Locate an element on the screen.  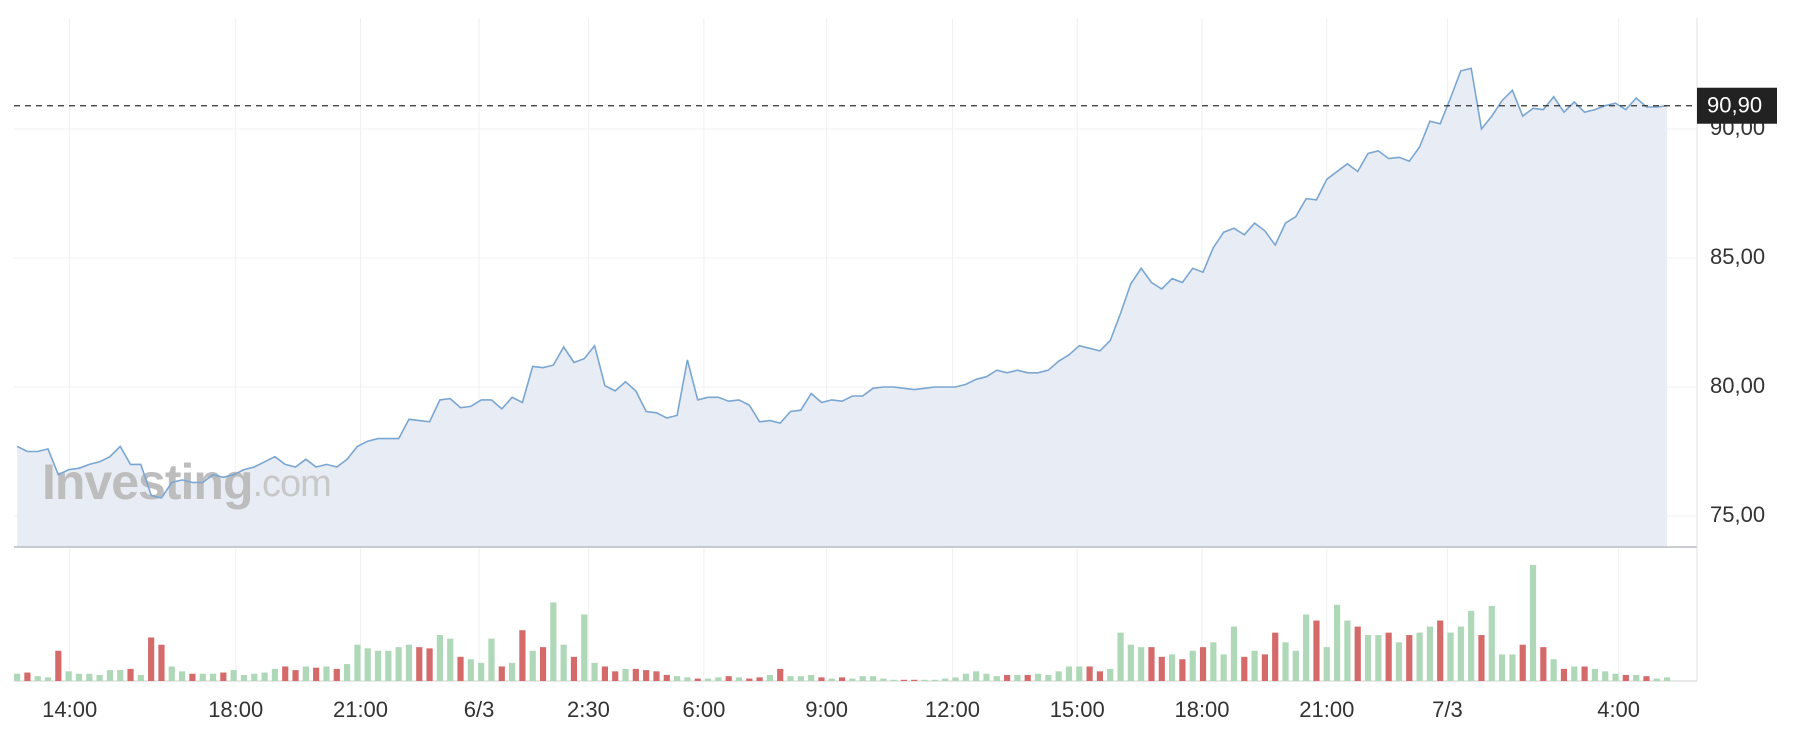
x-tick-label: 14:00 is located at coordinates (69, 709).